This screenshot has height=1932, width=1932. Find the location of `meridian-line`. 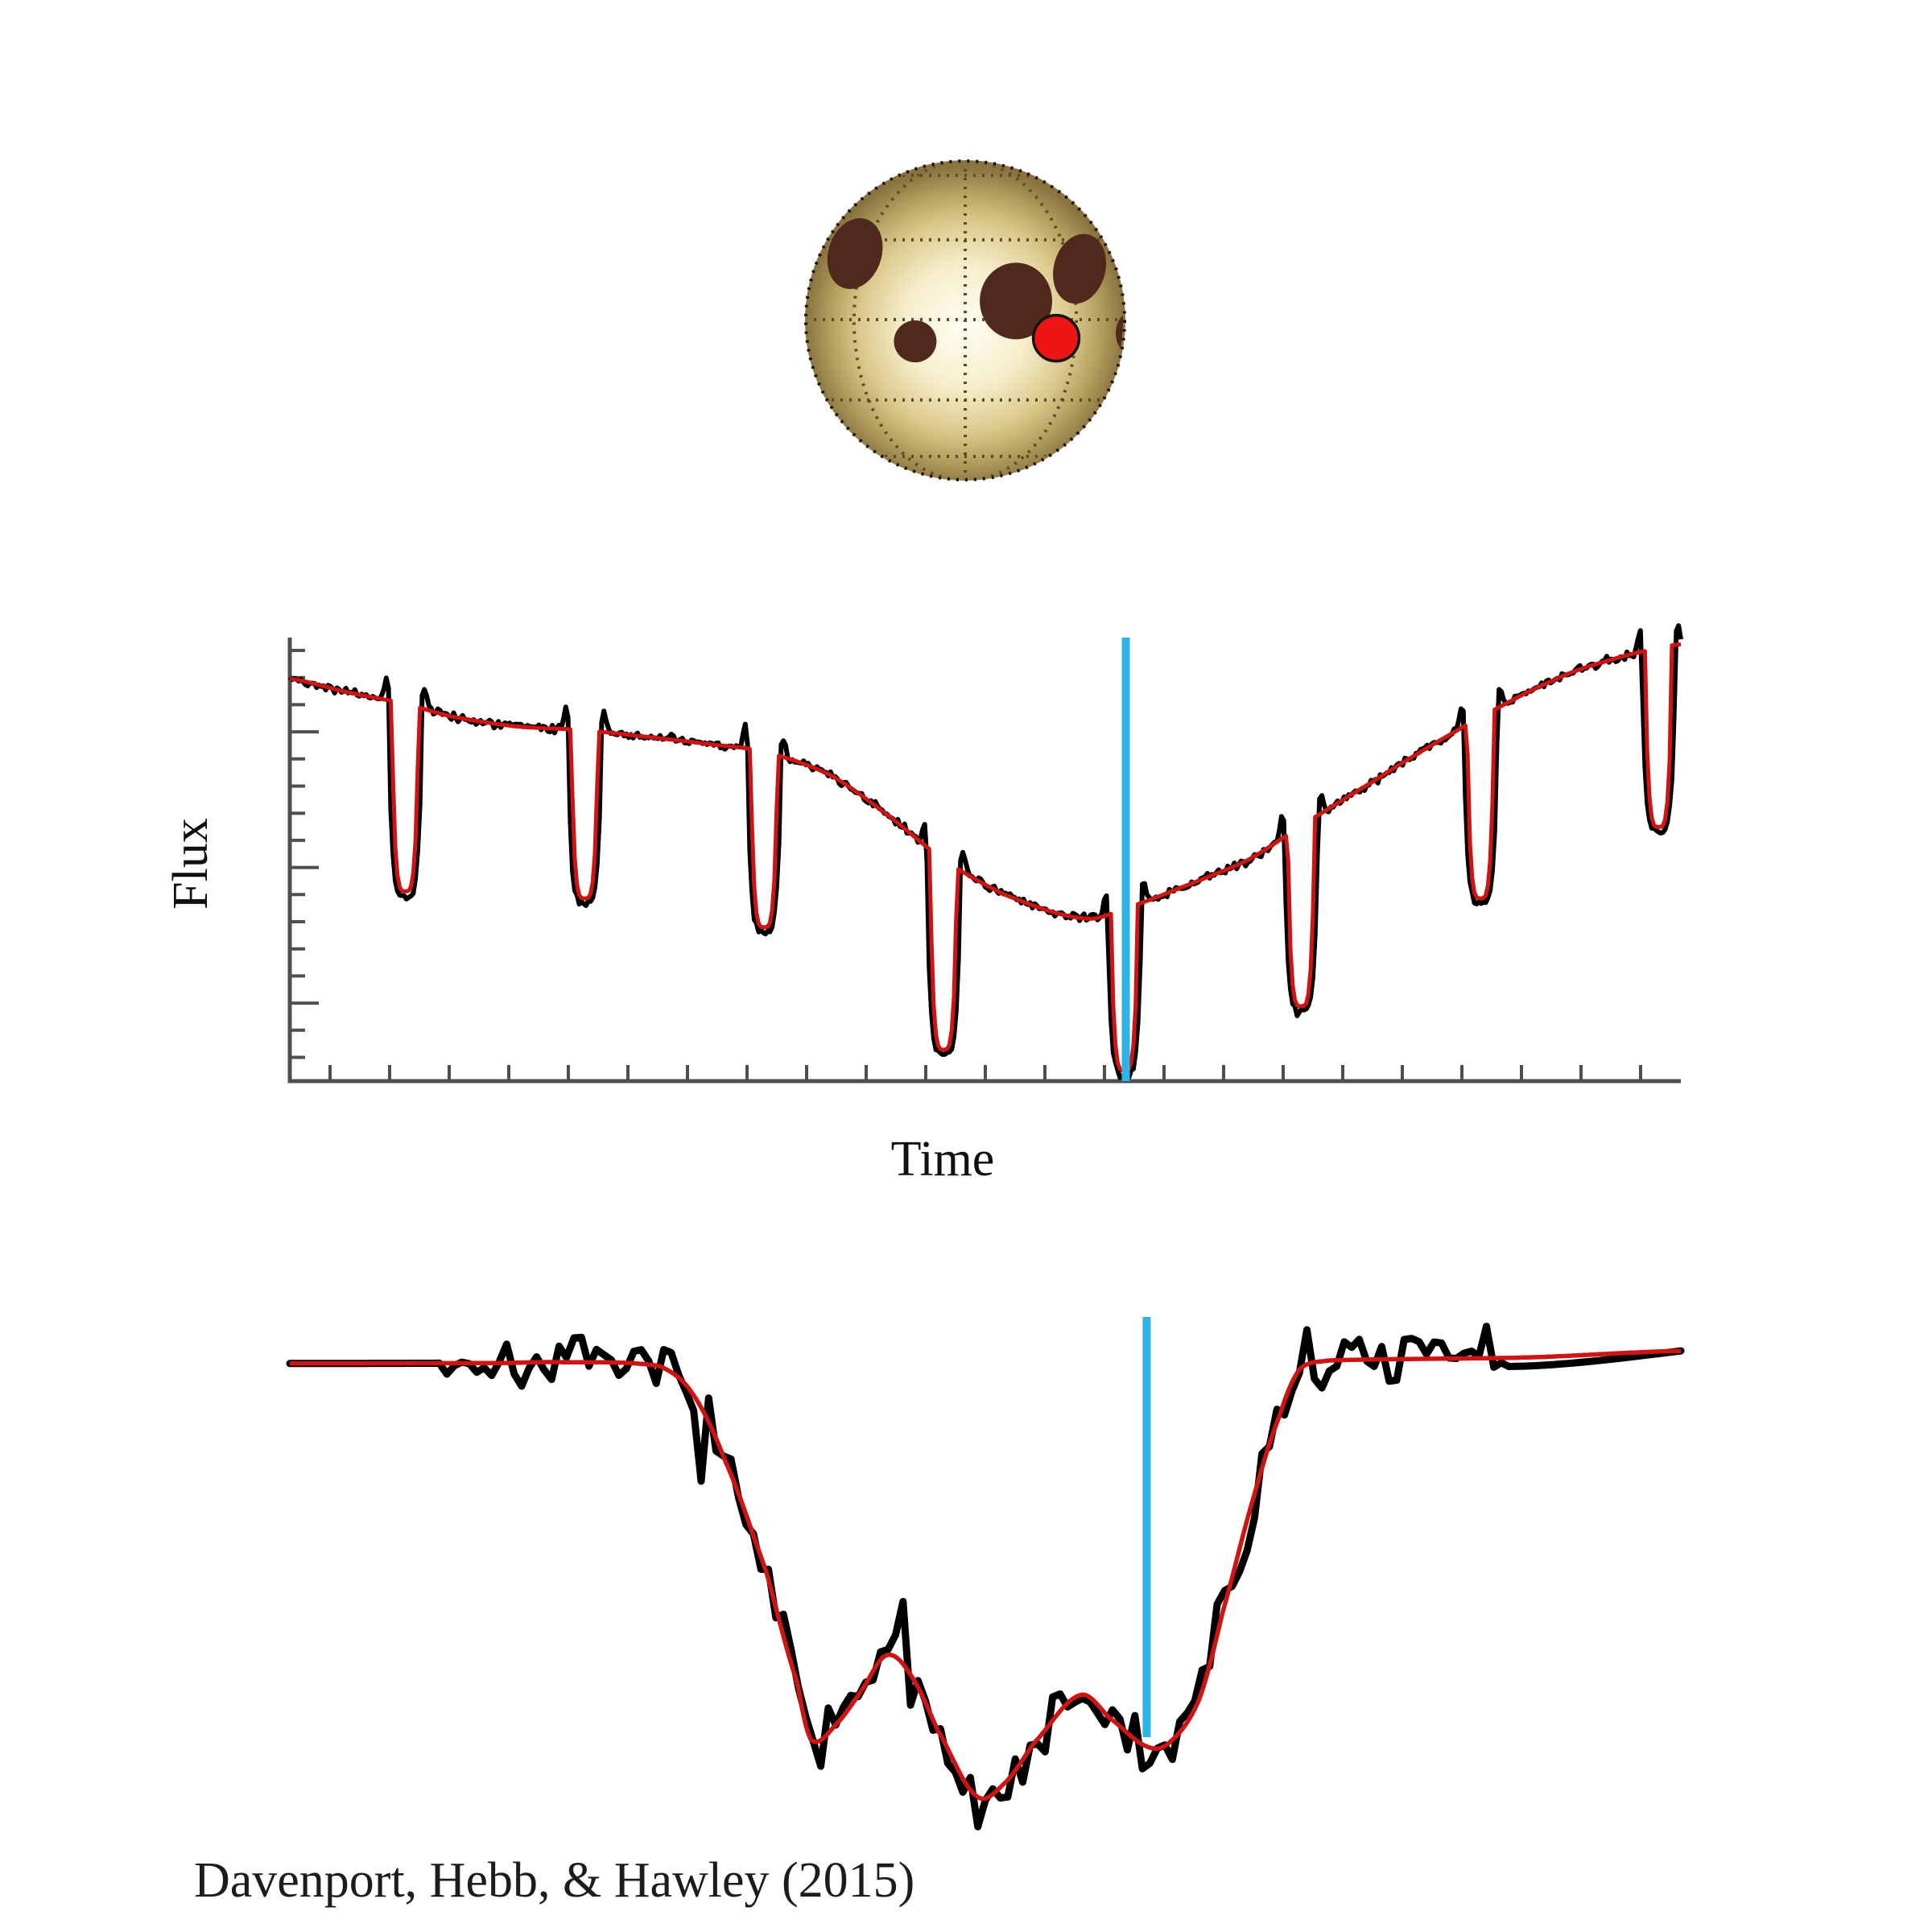

meridian-line is located at coordinates (966, 320).